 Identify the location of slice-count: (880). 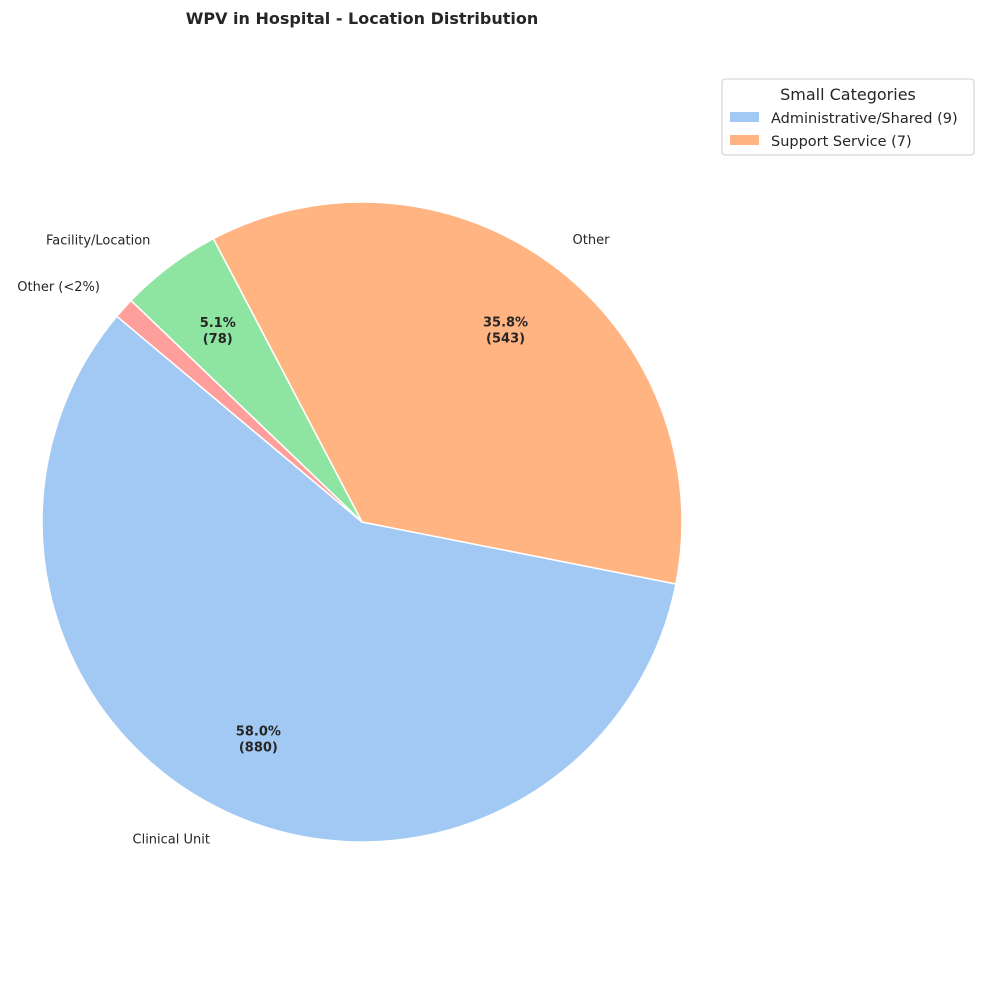
(258, 747).